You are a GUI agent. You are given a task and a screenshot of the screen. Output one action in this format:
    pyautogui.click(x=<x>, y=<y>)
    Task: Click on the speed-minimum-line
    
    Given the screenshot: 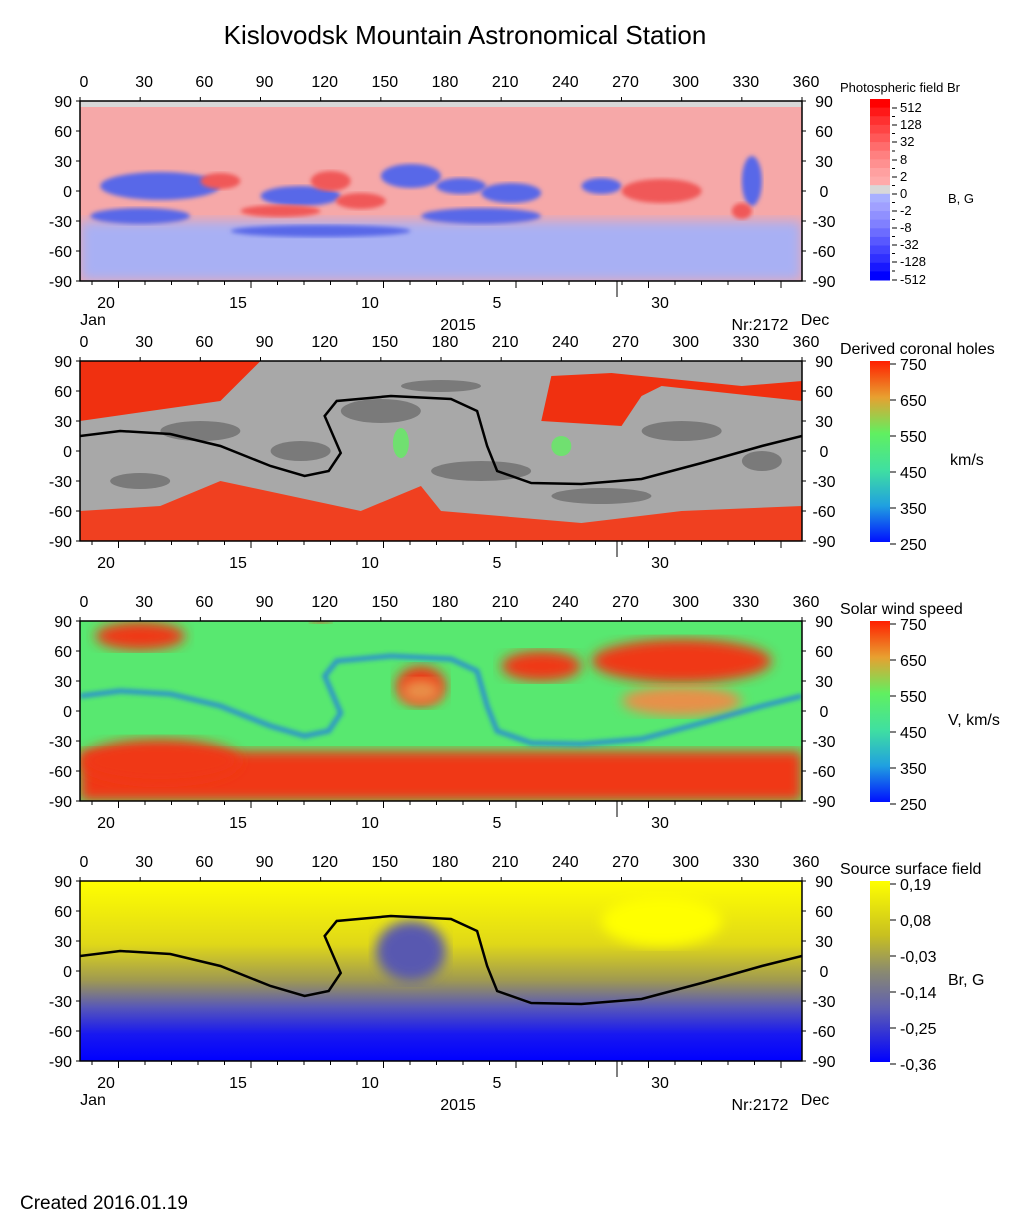 What is the action you would take?
    pyautogui.click(x=441, y=700)
    